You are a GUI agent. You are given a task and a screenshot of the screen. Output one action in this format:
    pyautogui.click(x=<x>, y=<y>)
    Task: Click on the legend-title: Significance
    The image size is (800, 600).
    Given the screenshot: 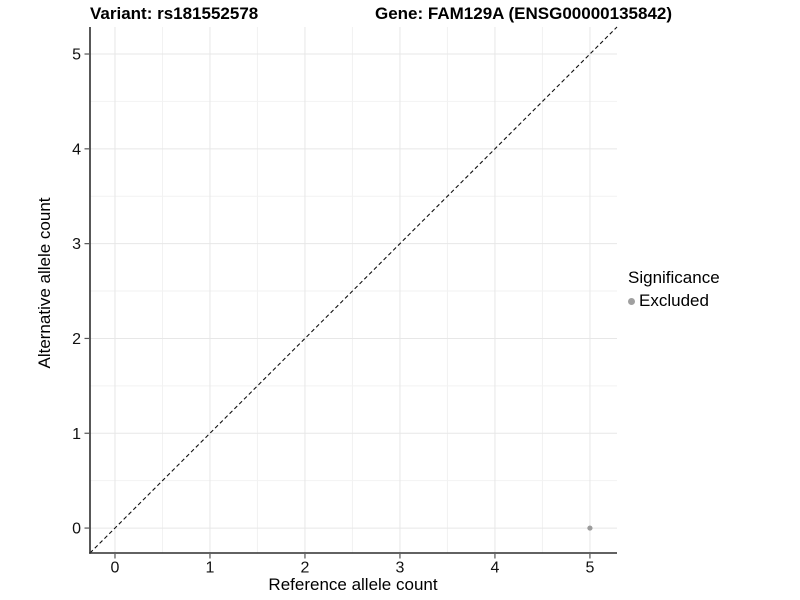 What is the action you would take?
    pyautogui.click(x=674, y=277)
    